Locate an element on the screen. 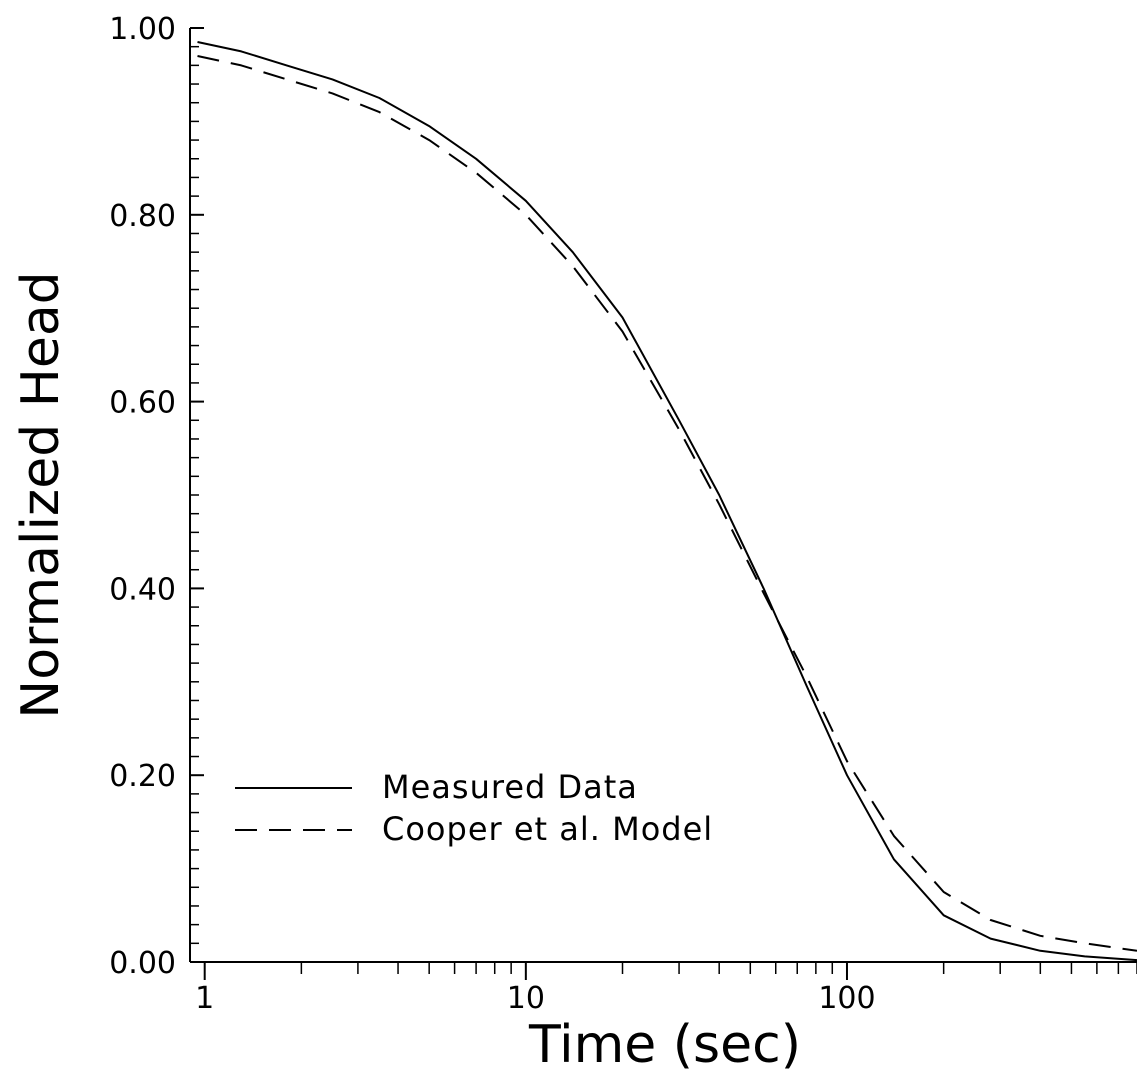 The image size is (1137, 1076). x-tick-label: 100 is located at coordinates (846, 998).